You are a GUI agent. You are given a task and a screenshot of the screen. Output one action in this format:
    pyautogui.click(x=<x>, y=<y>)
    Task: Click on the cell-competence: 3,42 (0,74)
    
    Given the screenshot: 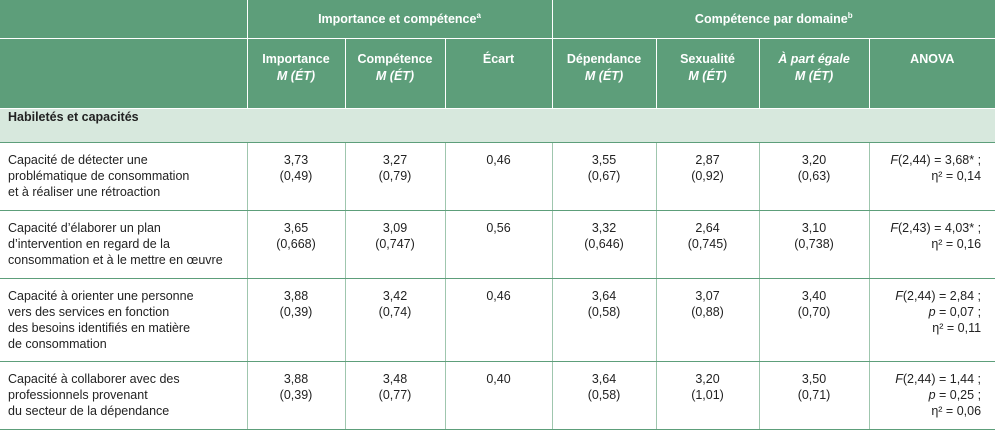 What is the action you would take?
    pyautogui.click(x=395, y=320)
    